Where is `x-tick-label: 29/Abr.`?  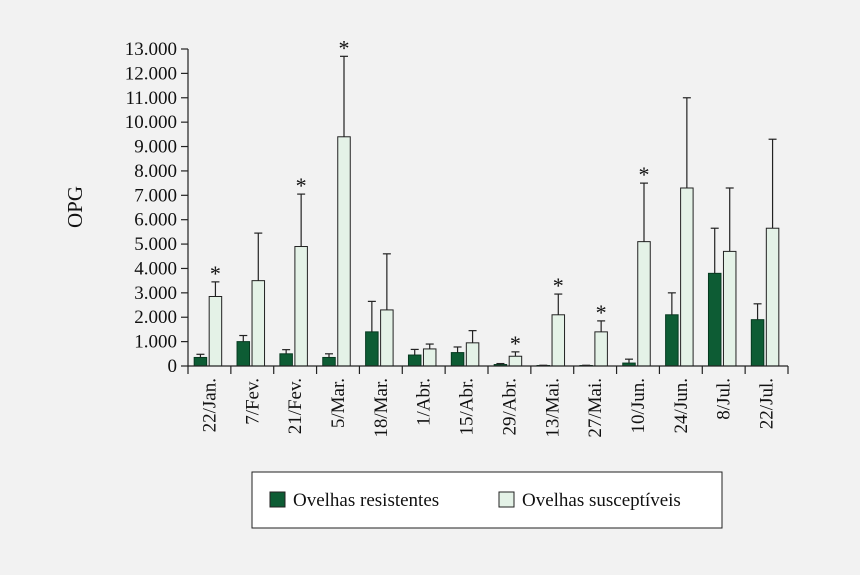
x-tick-label: 29/Abr. is located at coordinates (509, 407).